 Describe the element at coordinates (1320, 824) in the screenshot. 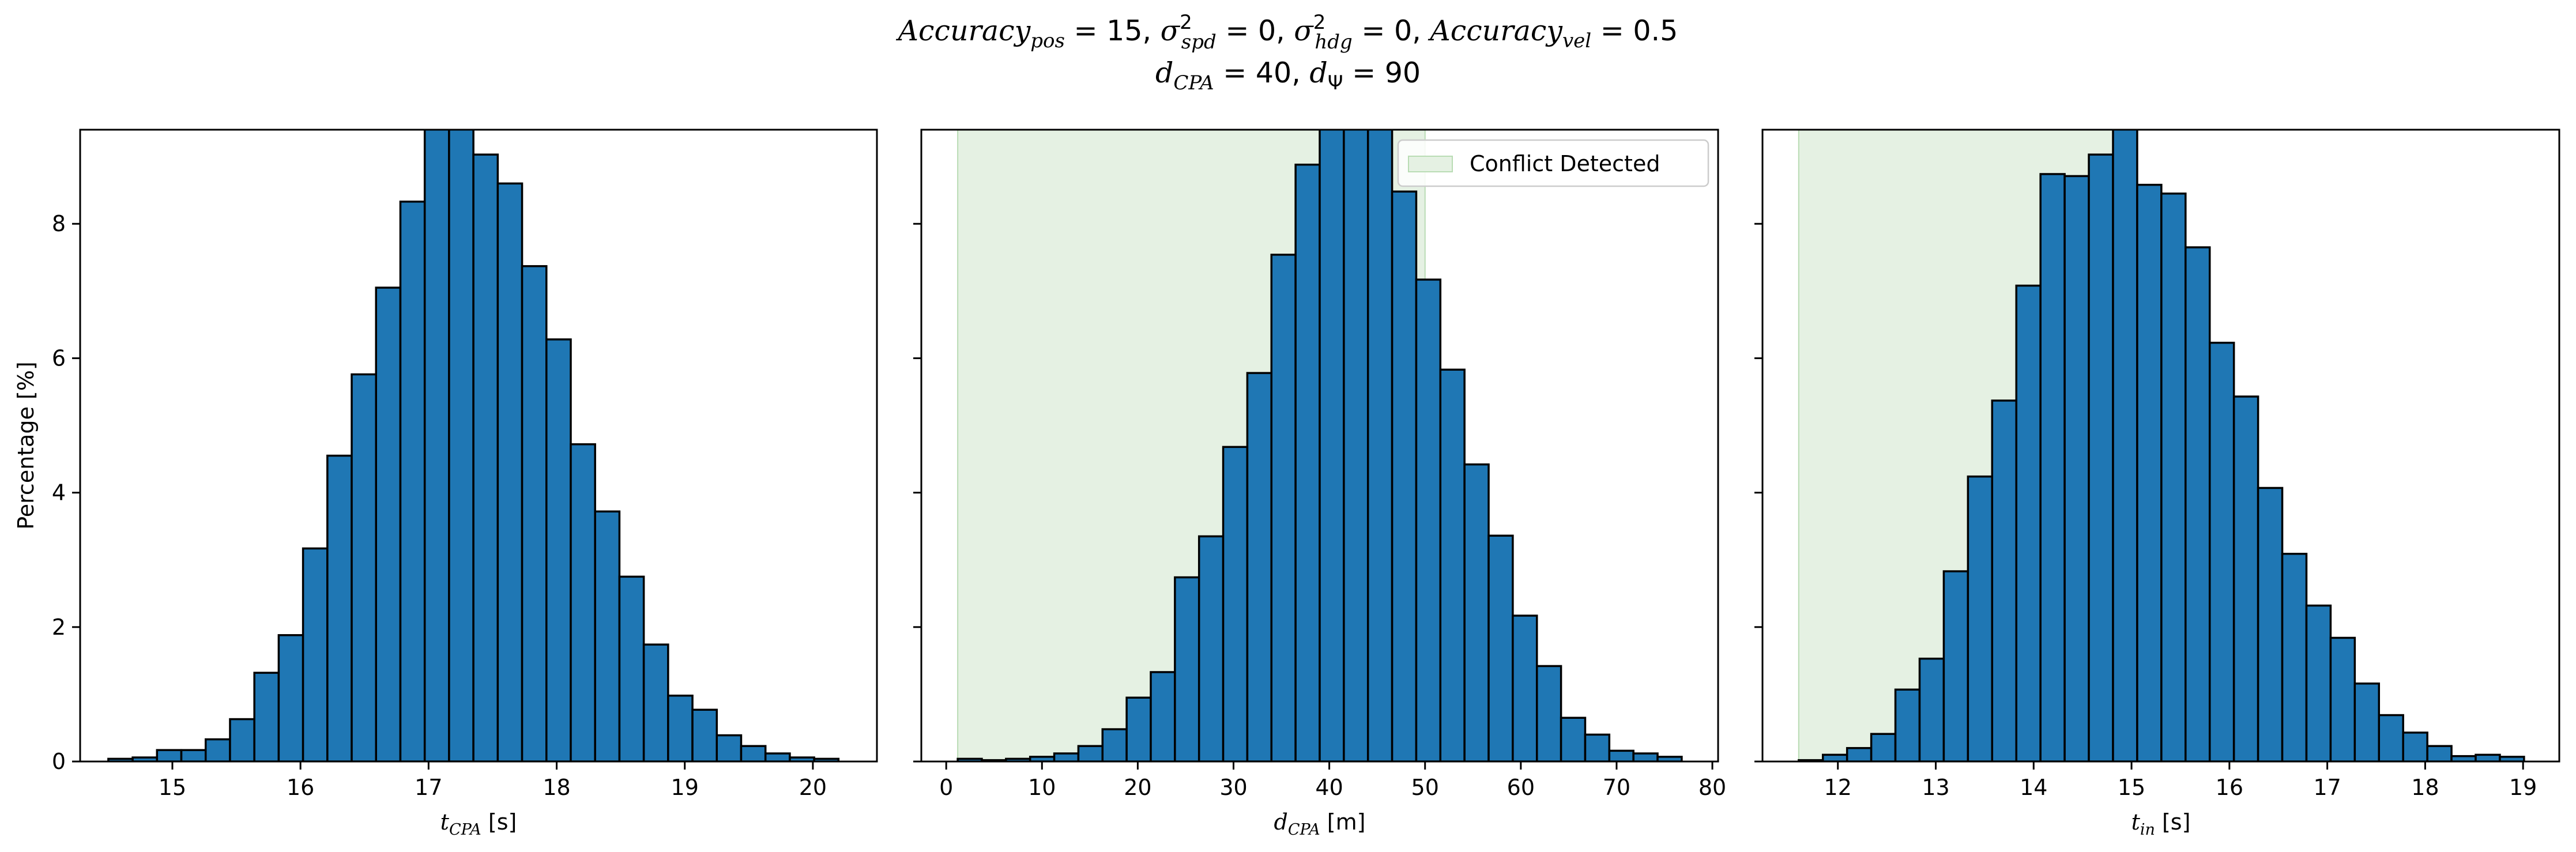

I see `x-axis-label: dCPA [m]` at that location.